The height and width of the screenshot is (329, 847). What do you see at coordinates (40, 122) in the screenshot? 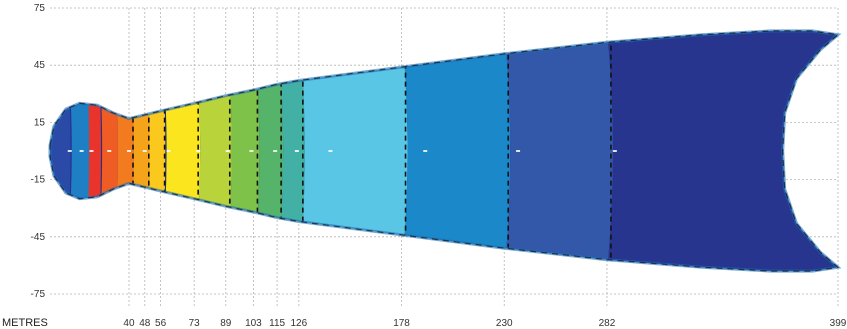
I see `y-tick-label: 15` at bounding box center [40, 122].